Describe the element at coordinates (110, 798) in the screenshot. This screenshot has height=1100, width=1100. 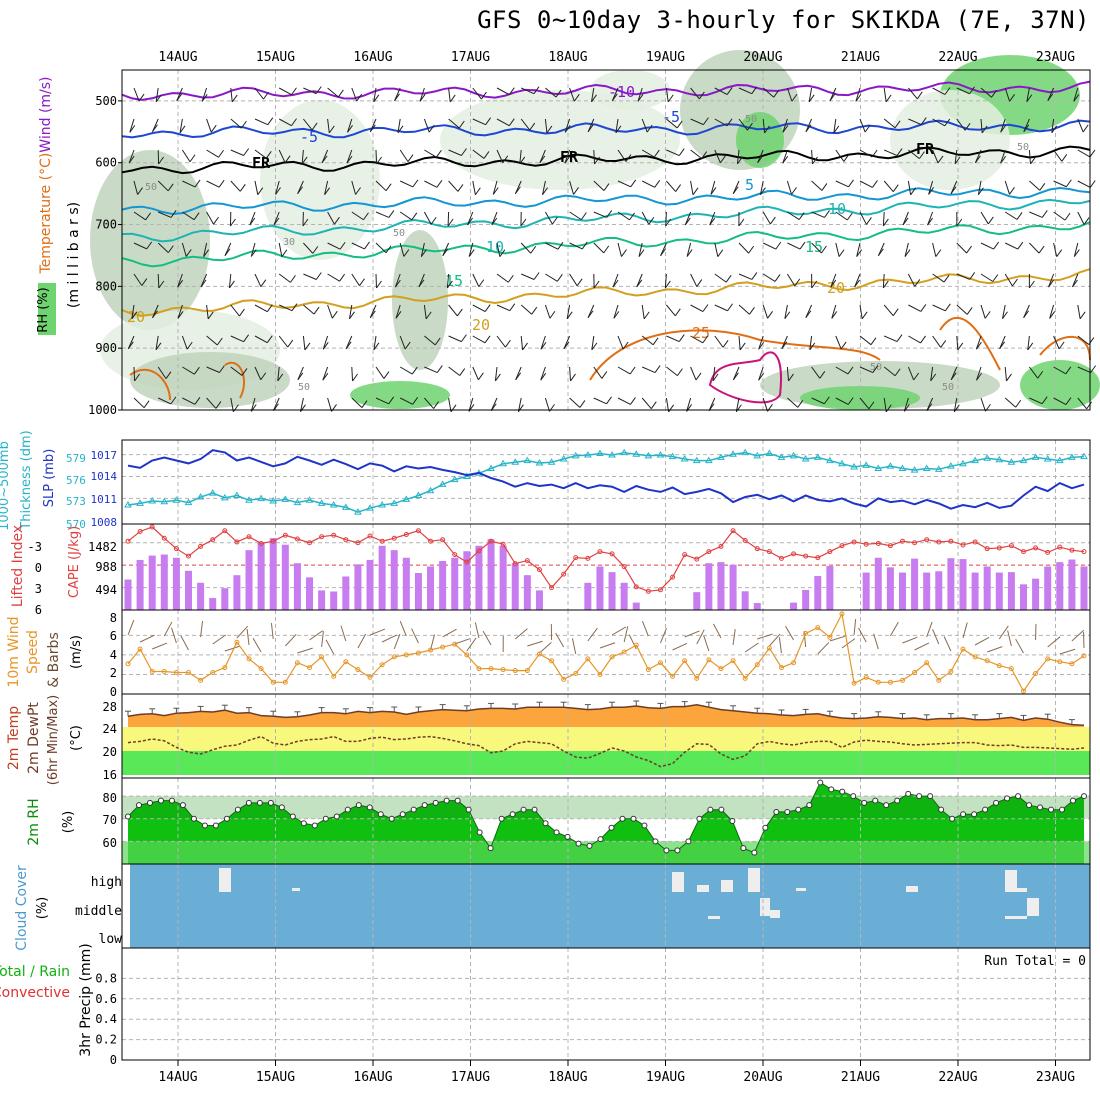
I see `rh2-tick-label: 80` at that location.